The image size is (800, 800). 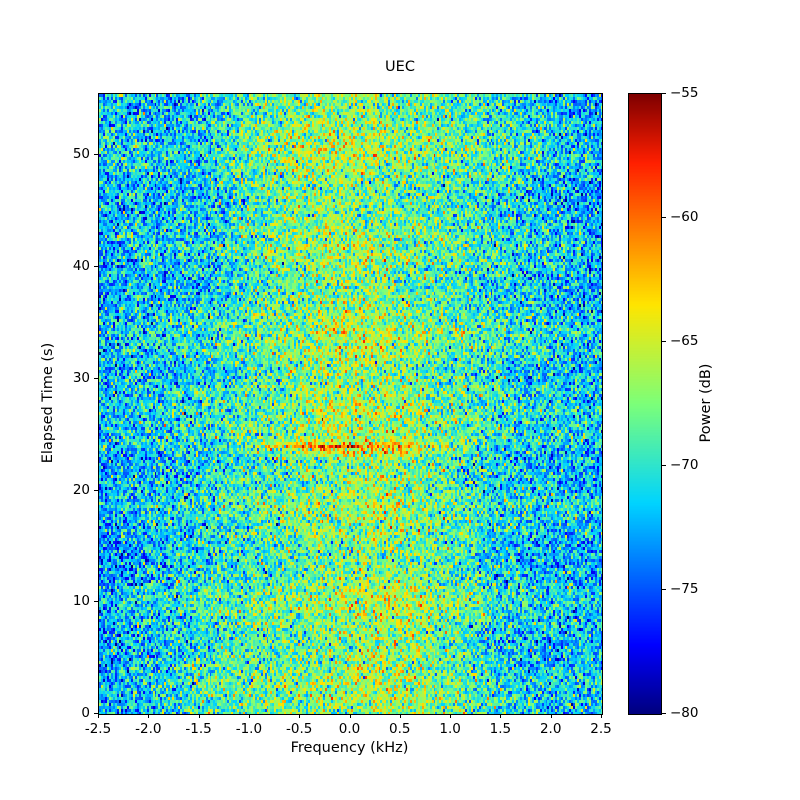 I want to click on x-tick-label: -2.0, so click(x=148, y=729).